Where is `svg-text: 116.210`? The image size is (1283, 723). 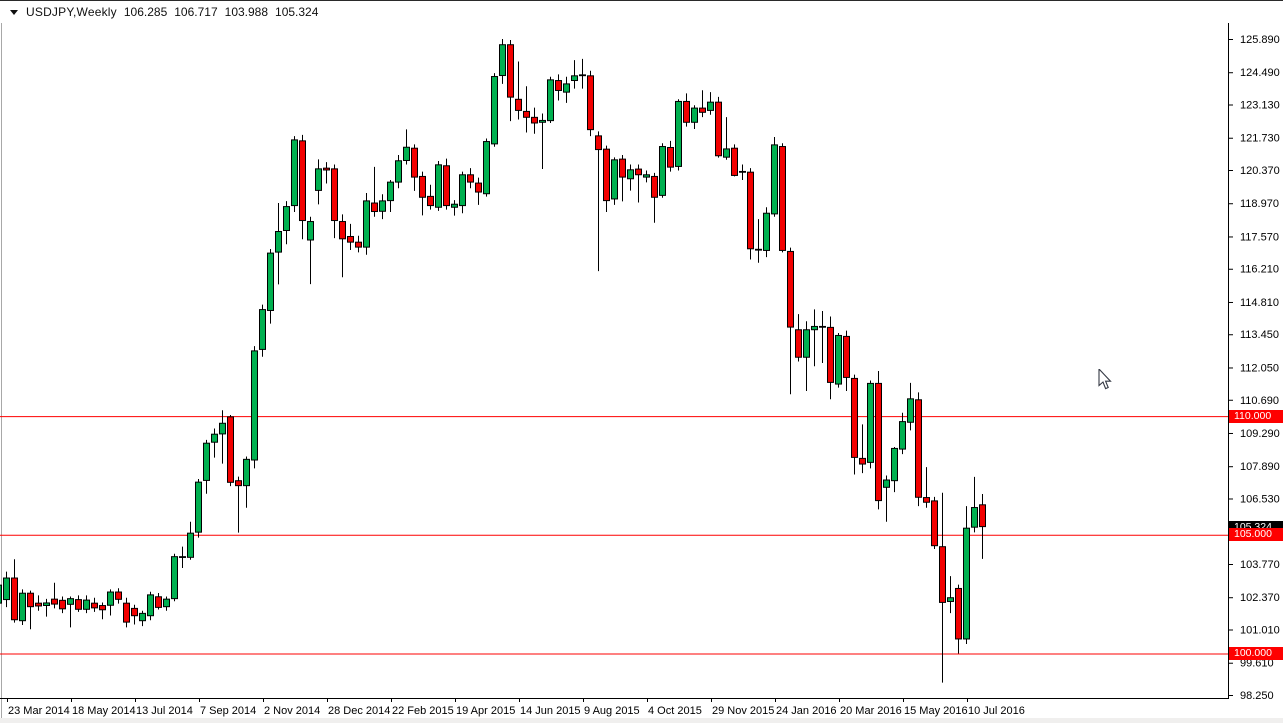
svg-text: 116.210 is located at coordinates (1259, 270).